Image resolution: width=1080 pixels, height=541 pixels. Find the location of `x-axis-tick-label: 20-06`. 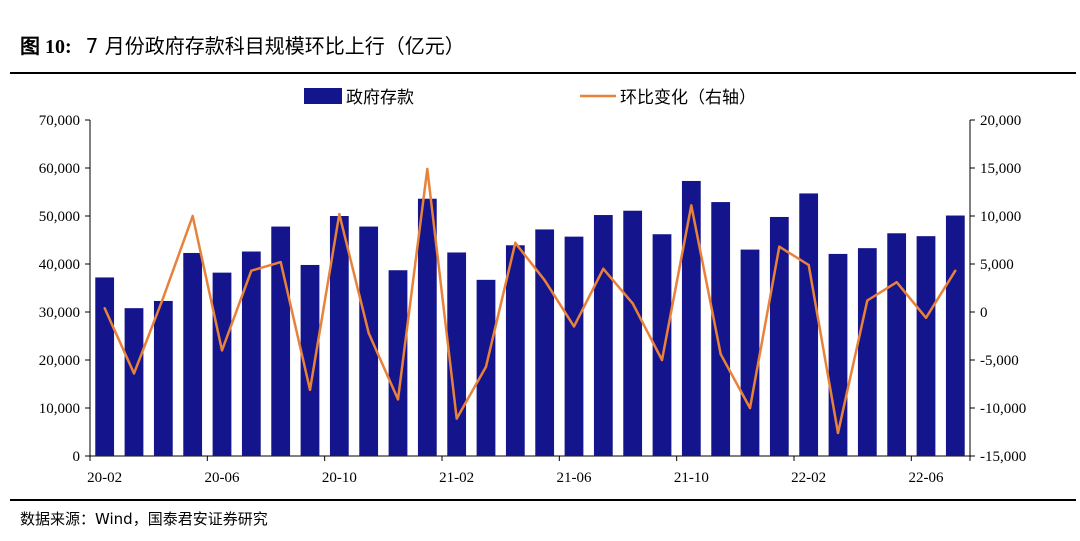

x-axis-tick-label: 20-06 is located at coordinates (222, 478).